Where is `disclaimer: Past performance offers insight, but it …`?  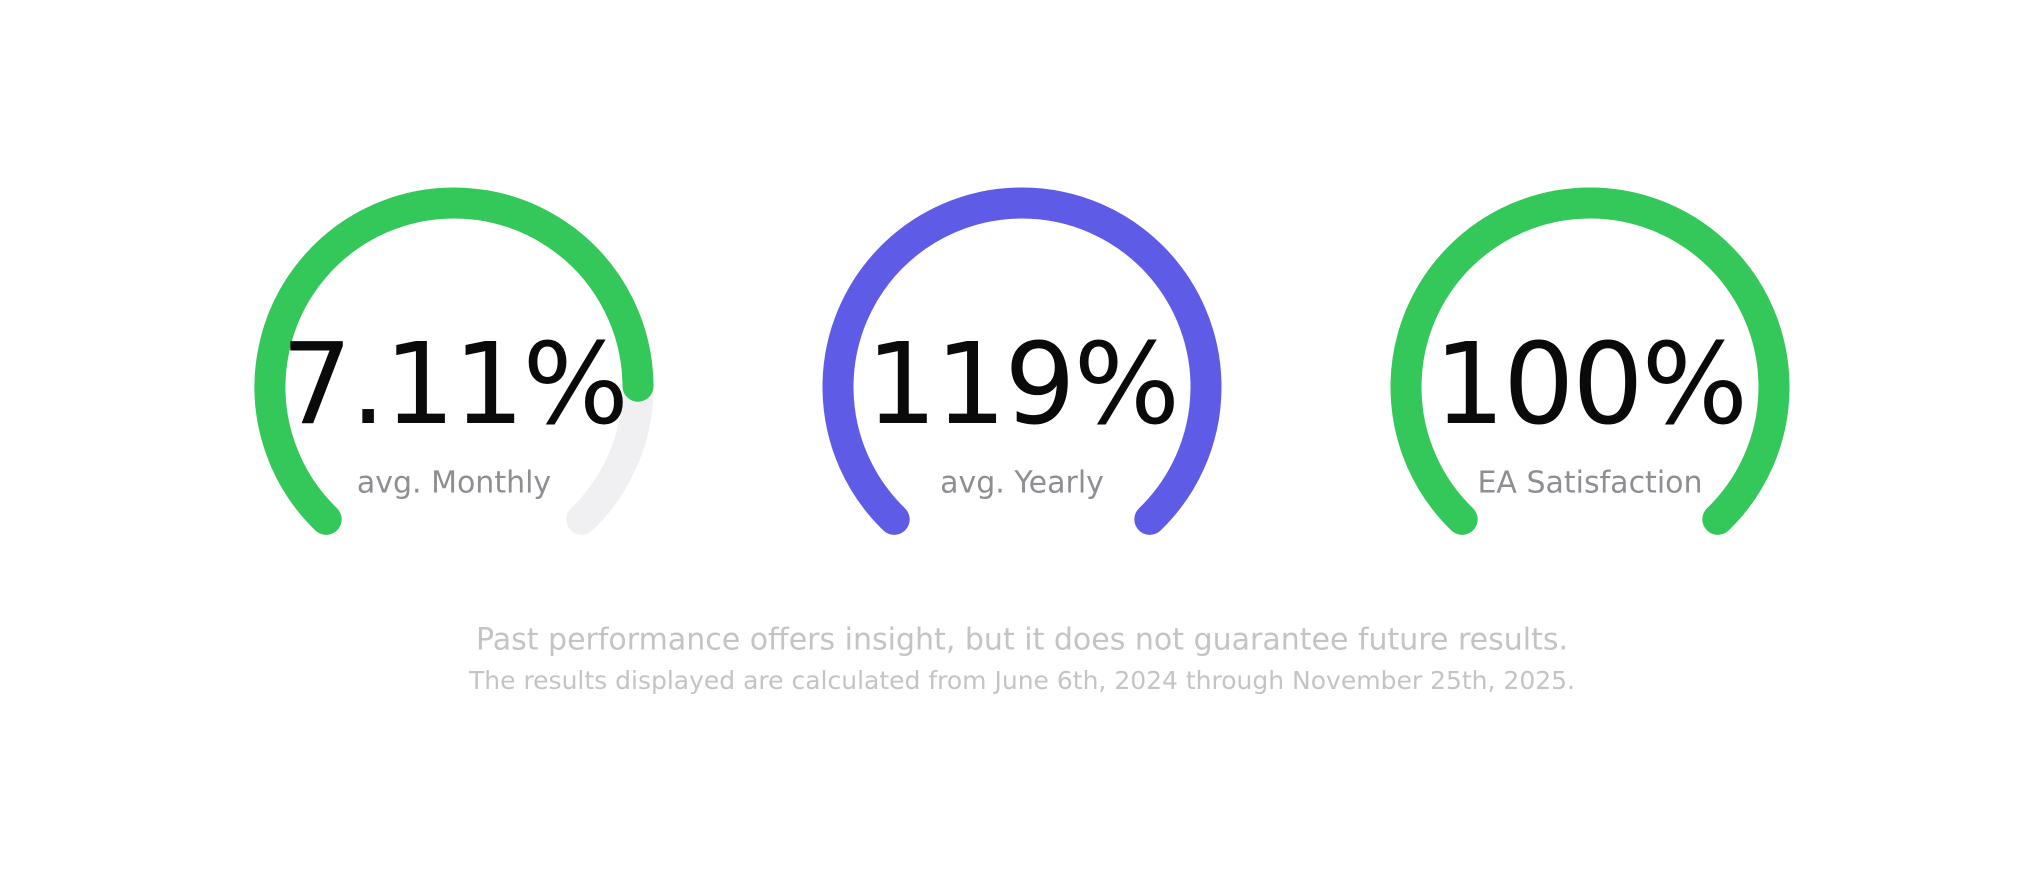
disclaimer: Past performance offers insight, but it … is located at coordinates (1022, 640).